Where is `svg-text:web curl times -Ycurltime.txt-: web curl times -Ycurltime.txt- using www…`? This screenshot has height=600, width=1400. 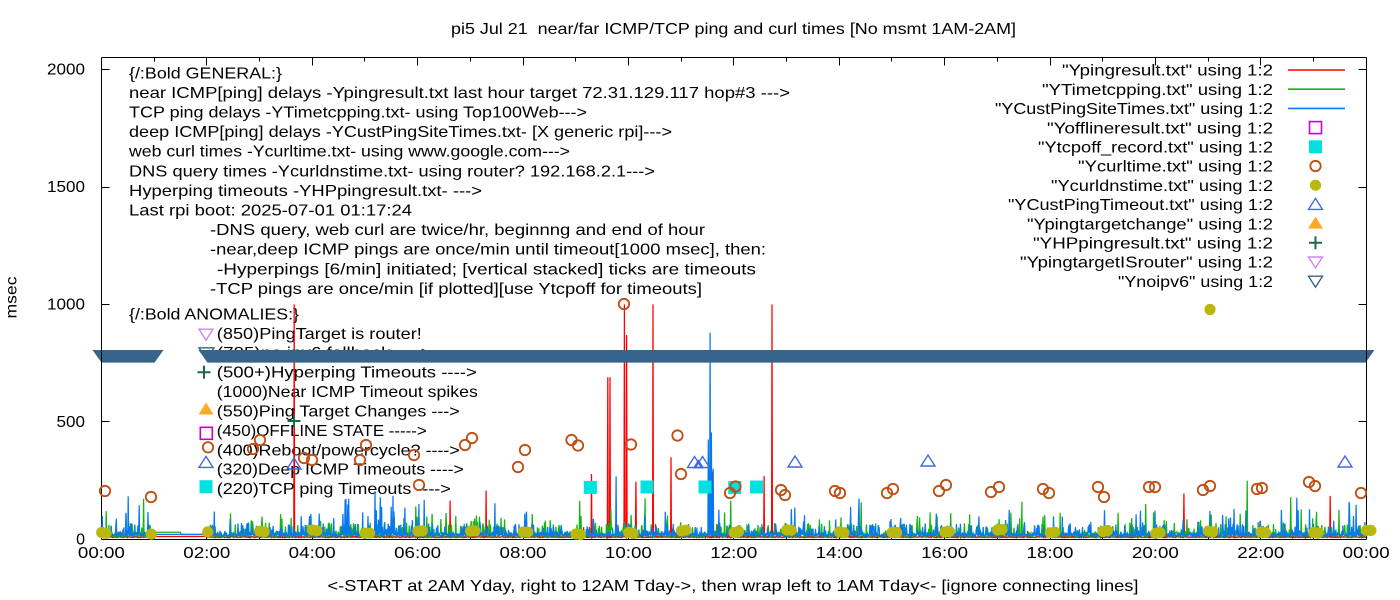
svg-text:web curl times -Ycurltime.txt-: web curl times -Ycurltime.txt- using www… is located at coordinates (349, 152).